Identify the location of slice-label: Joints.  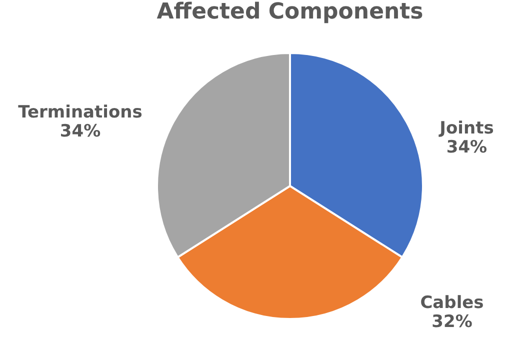
(466, 128).